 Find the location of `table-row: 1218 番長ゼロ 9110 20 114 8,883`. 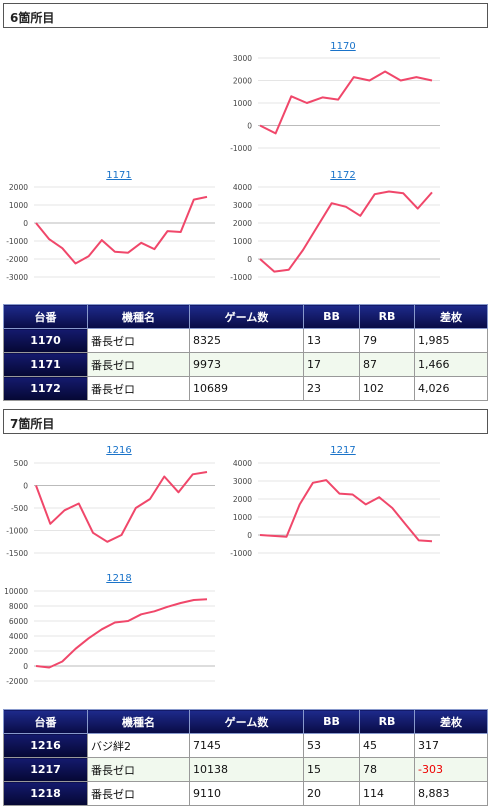

table-row: 1218 番長ゼロ 9110 20 114 8,883 is located at coordinates (245, 793).